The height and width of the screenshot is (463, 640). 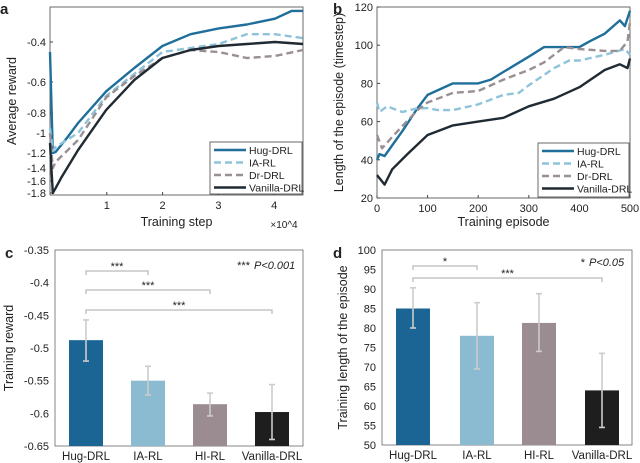 I want to click on x-tick-label: 300, so click(x=529, y=209).